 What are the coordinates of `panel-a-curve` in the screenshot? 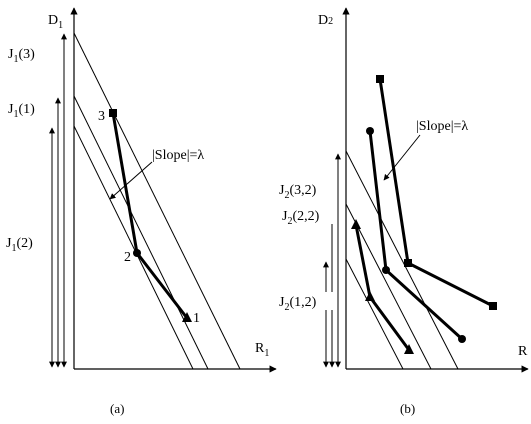 It's located at (150, 215).